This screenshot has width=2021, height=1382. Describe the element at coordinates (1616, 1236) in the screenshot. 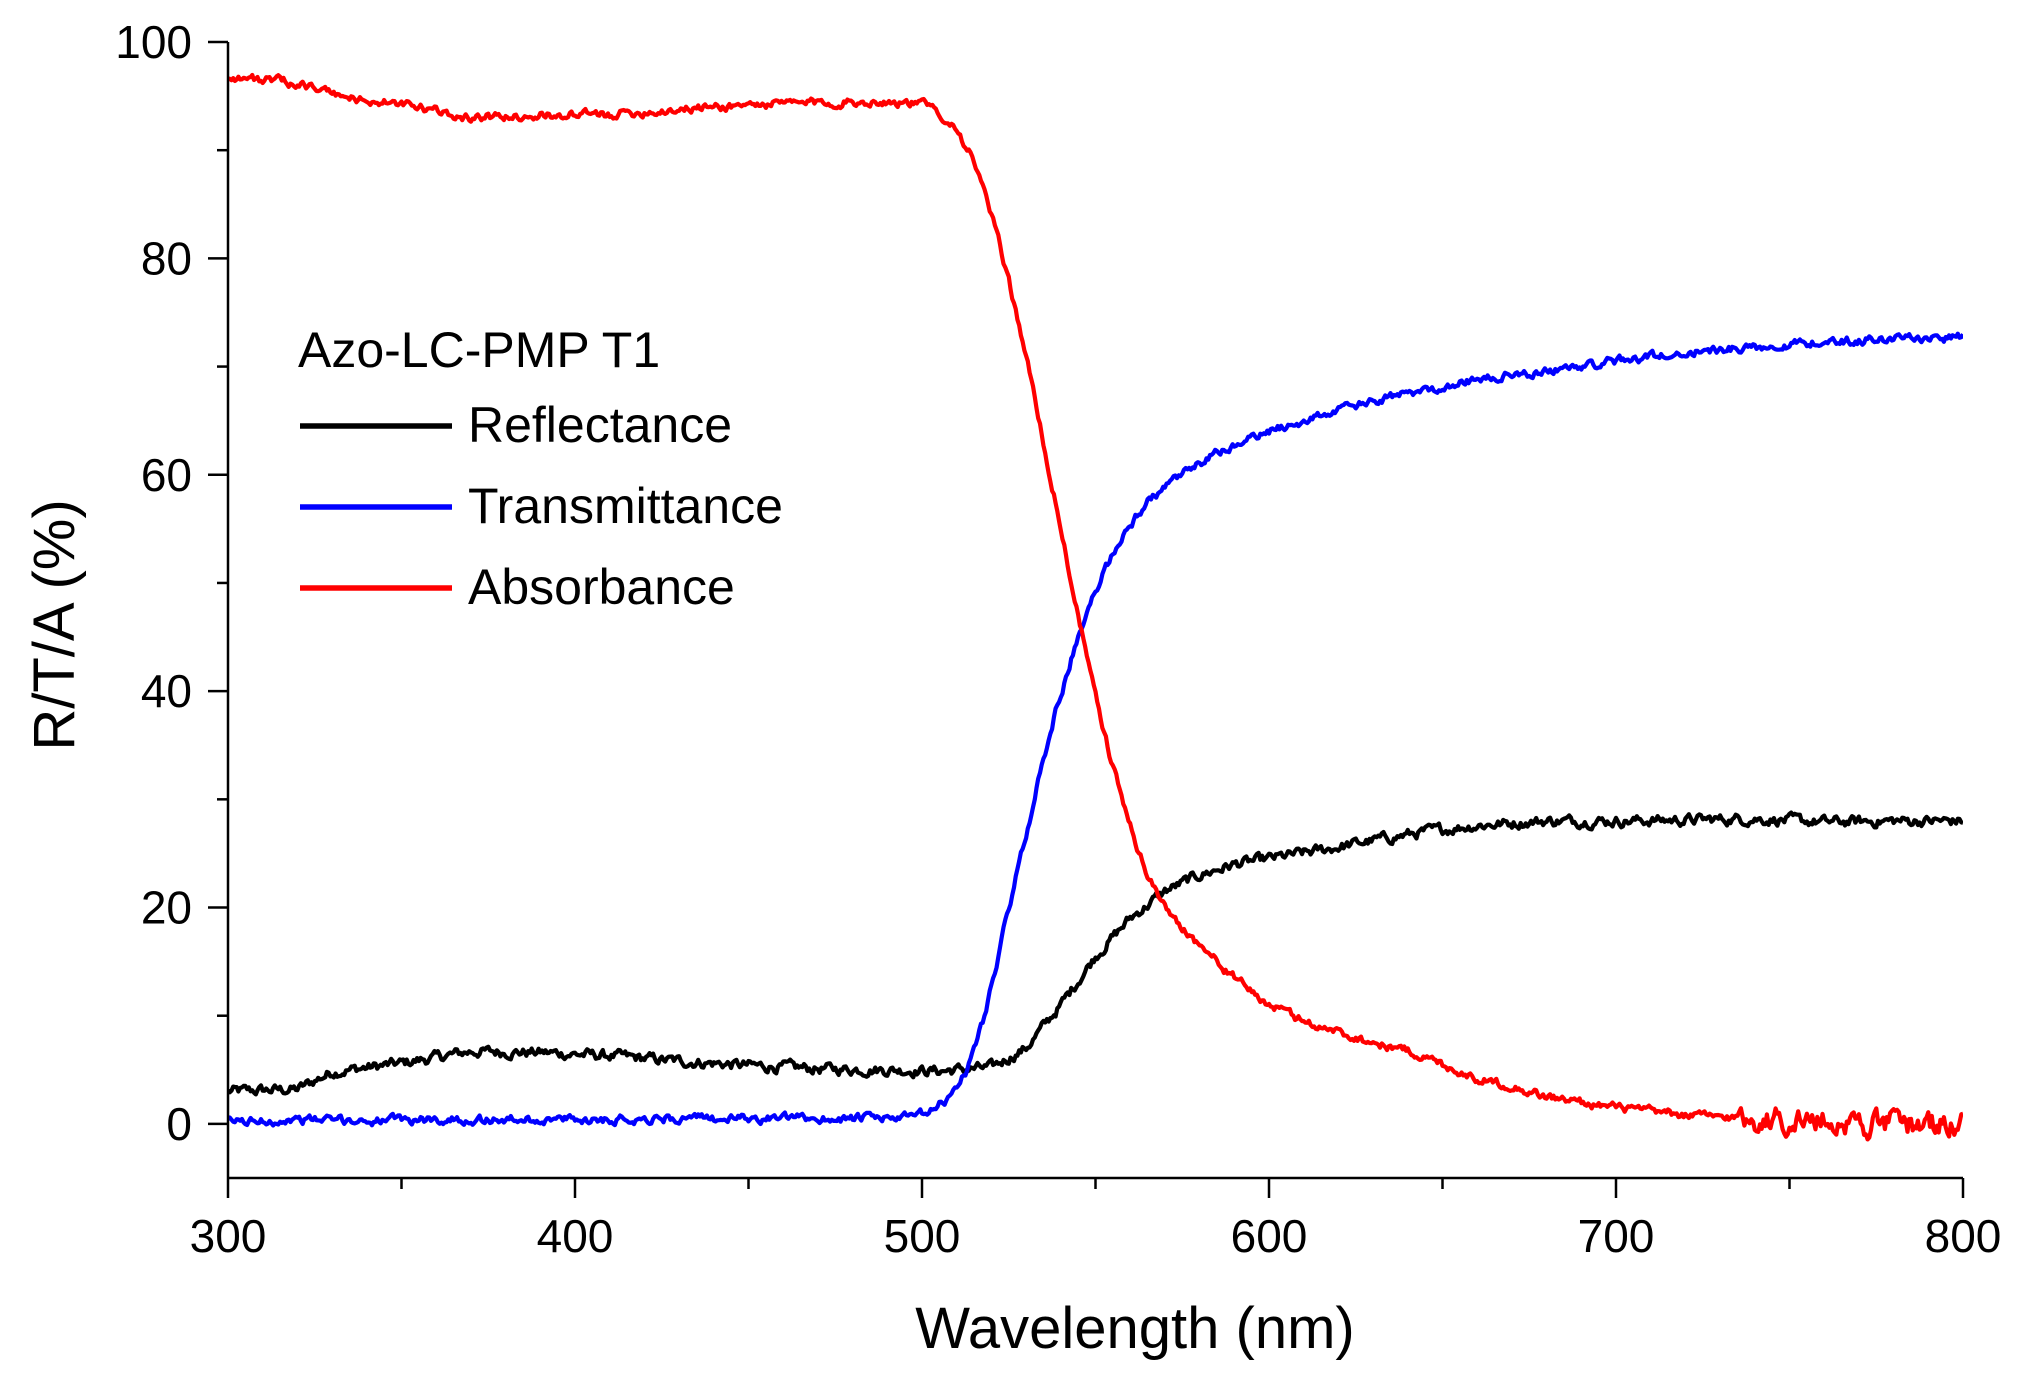

I see `x-tick-label: 700` at that location.